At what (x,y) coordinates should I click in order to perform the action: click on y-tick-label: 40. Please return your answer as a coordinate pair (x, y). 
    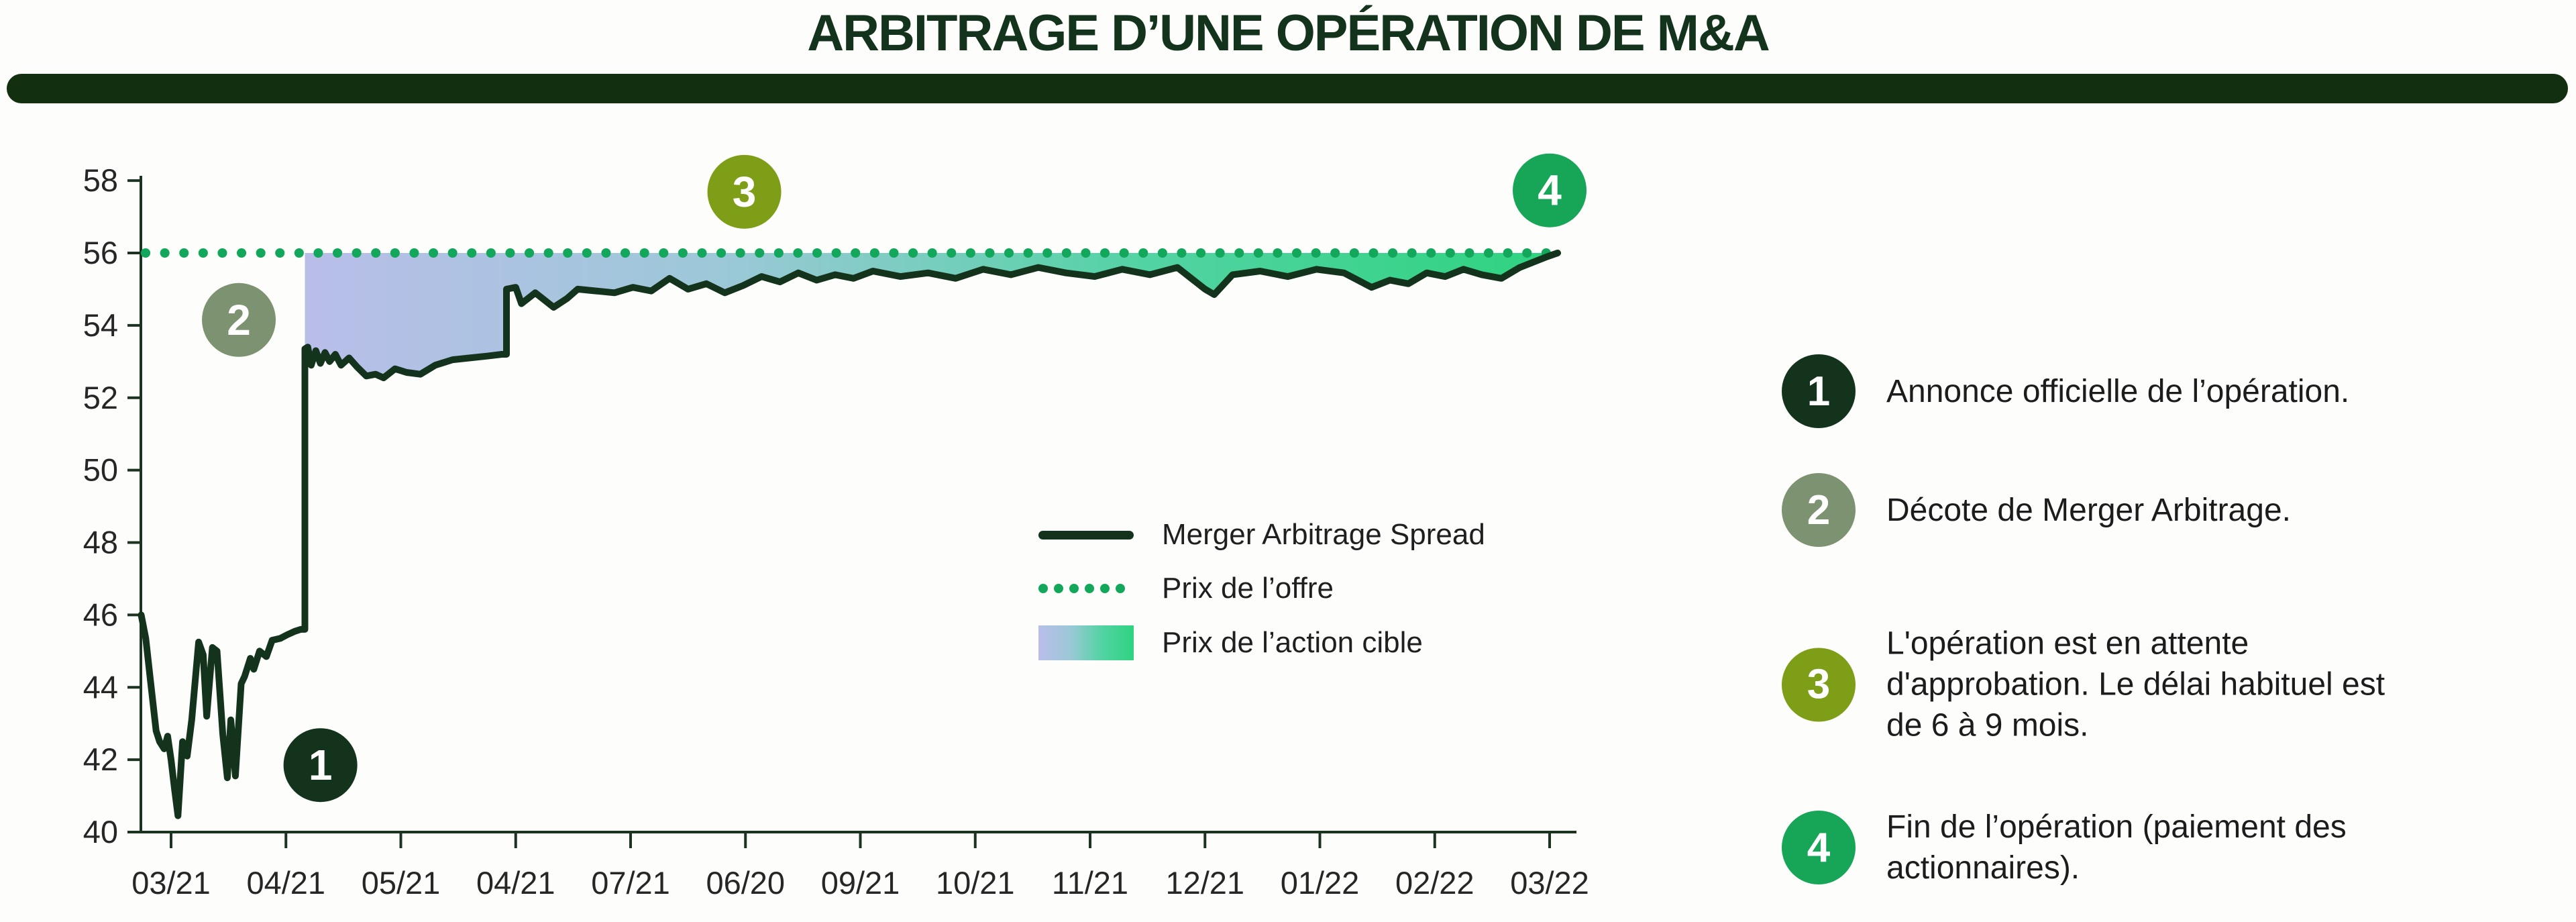
    Looking at the image, I should click on (100, 832).